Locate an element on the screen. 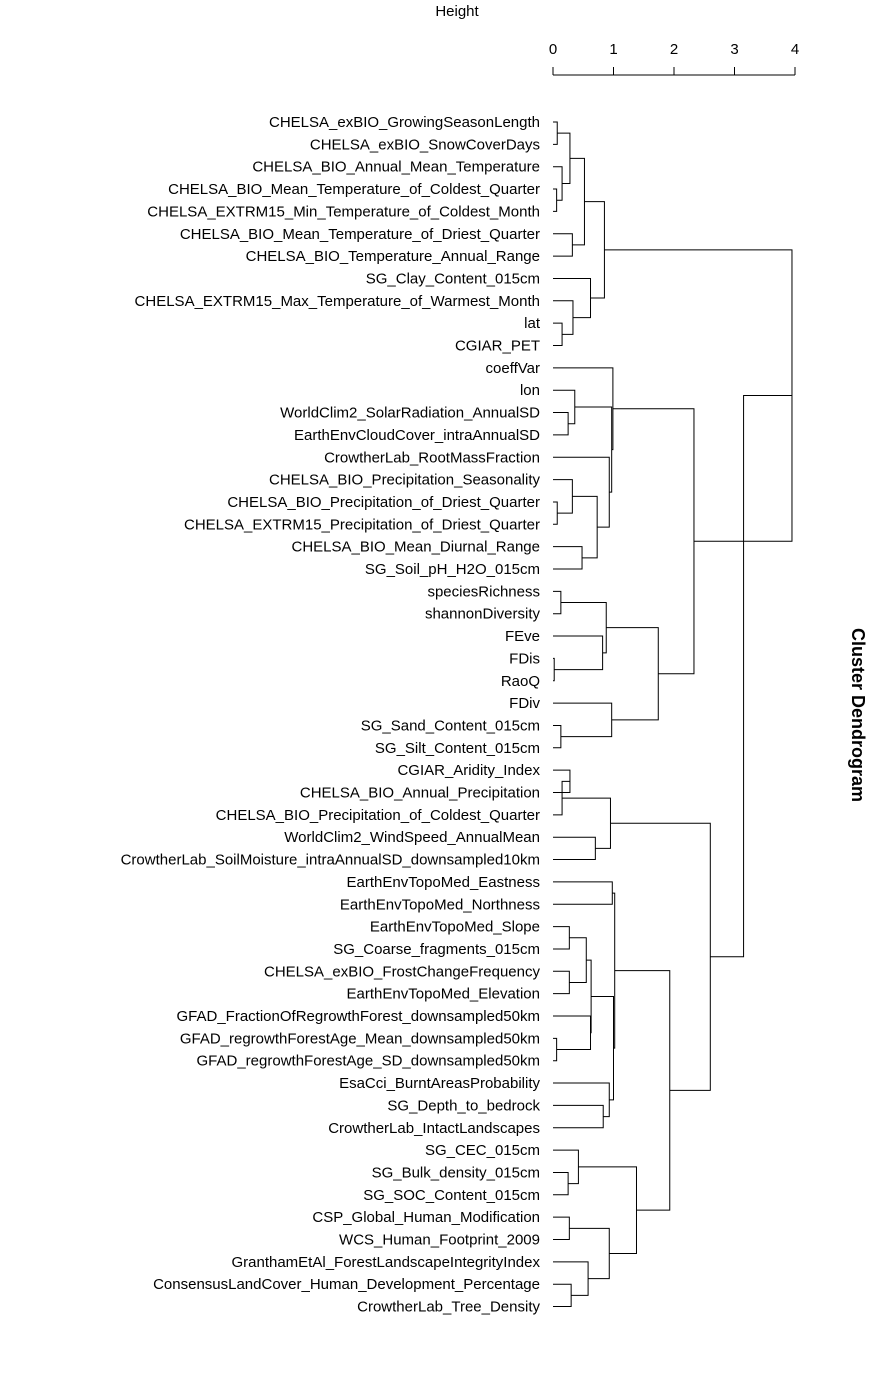 This screenshot has height=1394, width=895. leaf-label: shannonDiversity is located at coordinates (483, 614).